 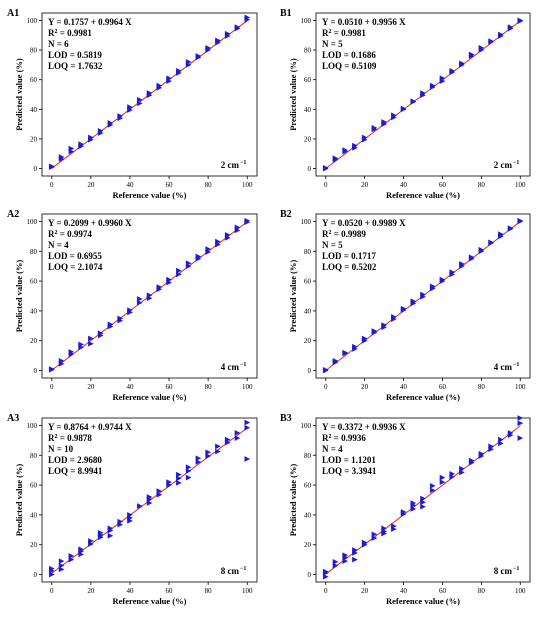 I want to click on stat-equation: Y = 0.2099 + 0.9960 X, so click(x=90, y=223).